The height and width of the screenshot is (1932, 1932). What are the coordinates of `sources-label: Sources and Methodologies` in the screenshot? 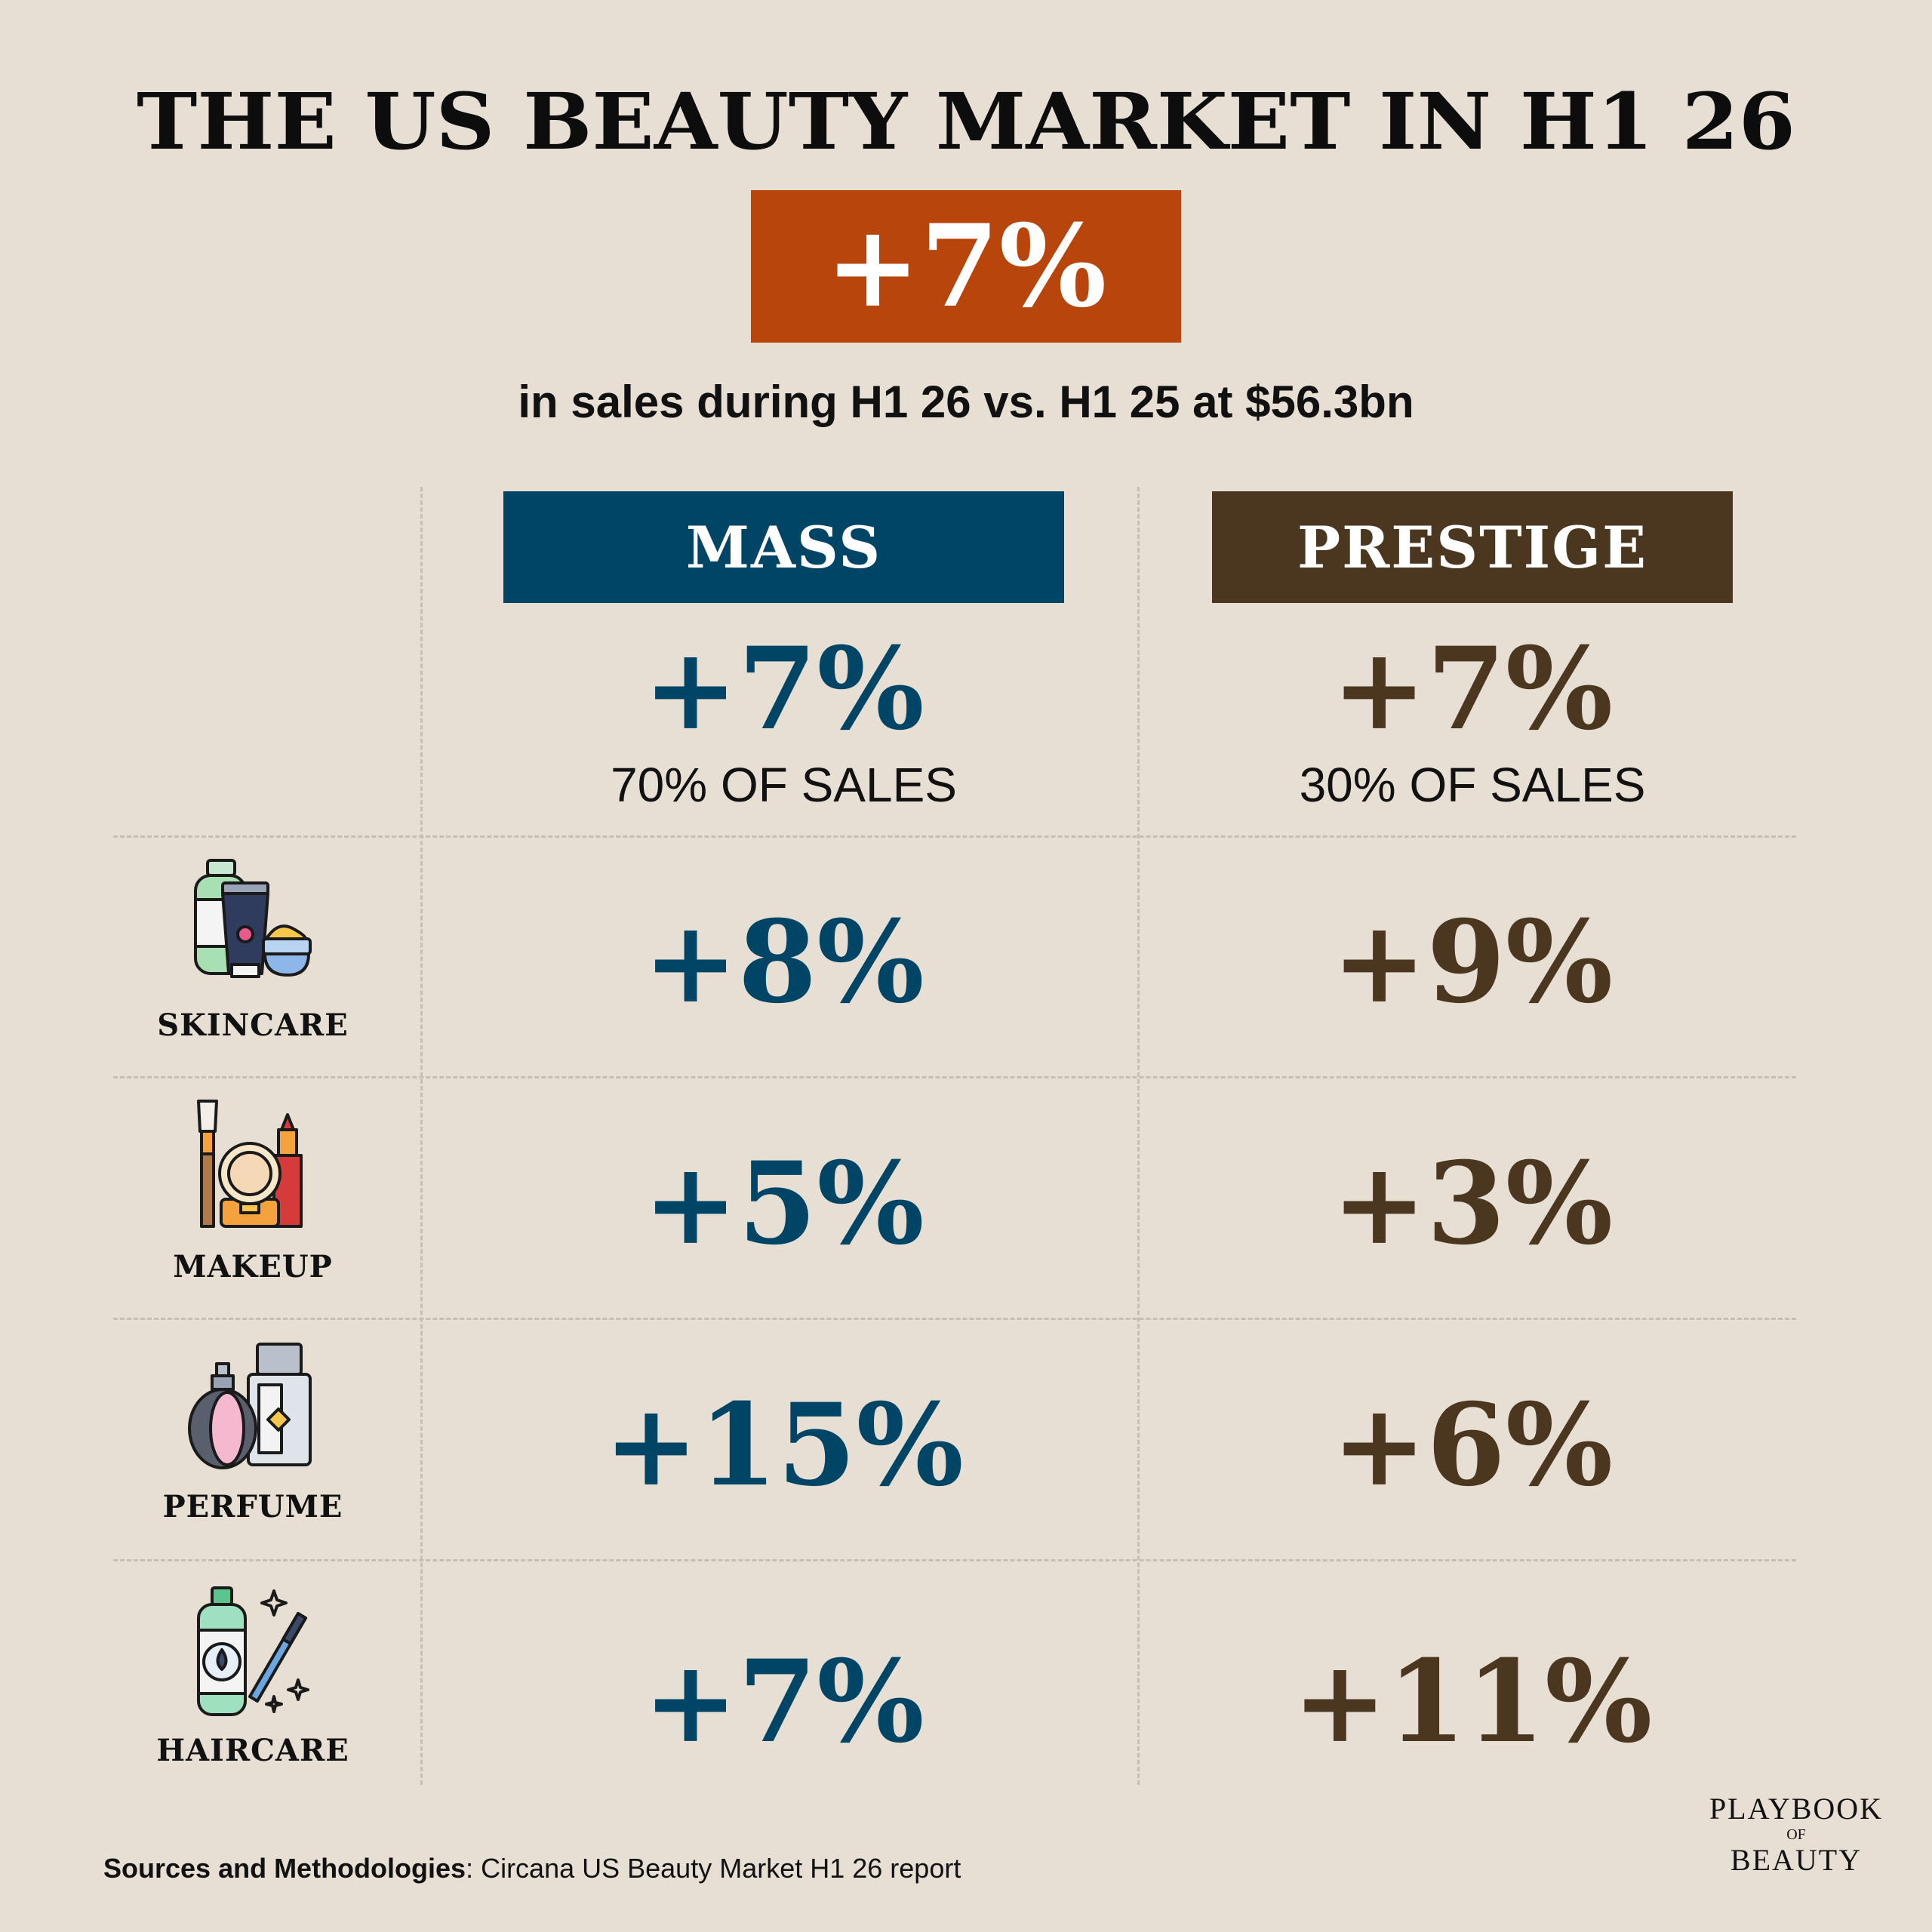 It's located at (284, 1868).